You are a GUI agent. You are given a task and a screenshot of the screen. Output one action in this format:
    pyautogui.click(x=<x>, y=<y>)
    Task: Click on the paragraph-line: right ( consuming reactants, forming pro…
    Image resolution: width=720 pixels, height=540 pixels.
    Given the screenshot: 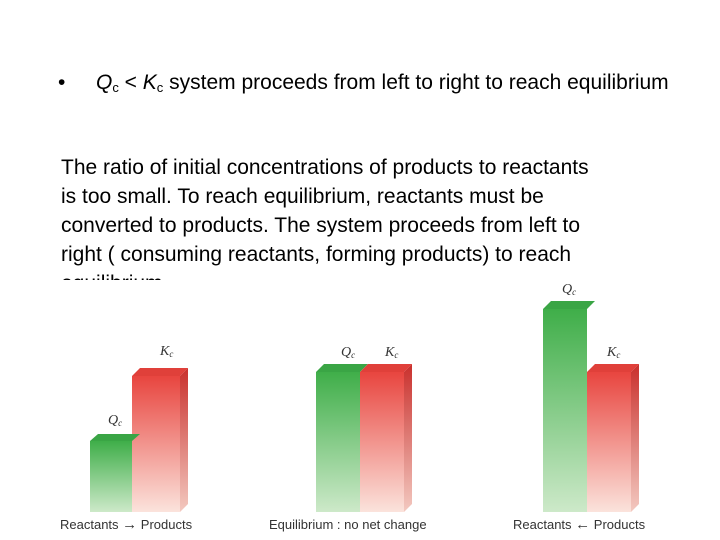 What is the action you would take?
    pyautogui.click(x=316, y=254)
    